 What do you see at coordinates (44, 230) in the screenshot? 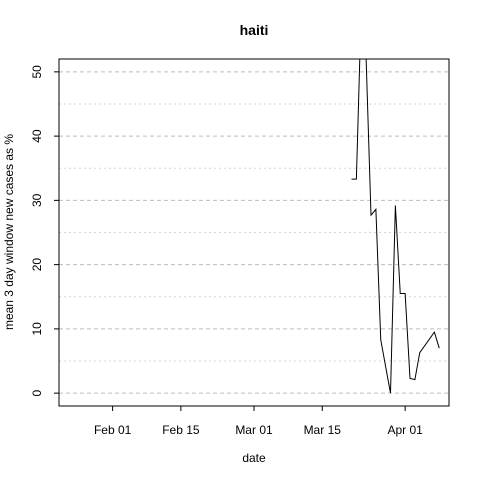
I see `y-axis: 0 10 20 30 40 50` at bounding box center [44, 230].